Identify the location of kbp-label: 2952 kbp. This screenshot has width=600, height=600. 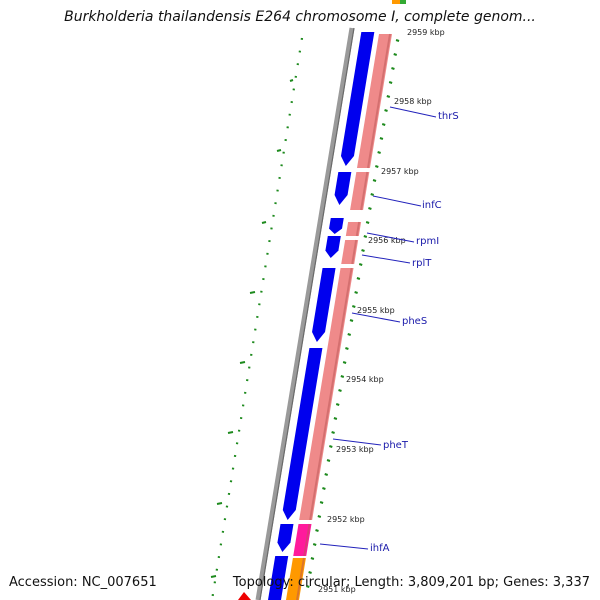
(346, 519).